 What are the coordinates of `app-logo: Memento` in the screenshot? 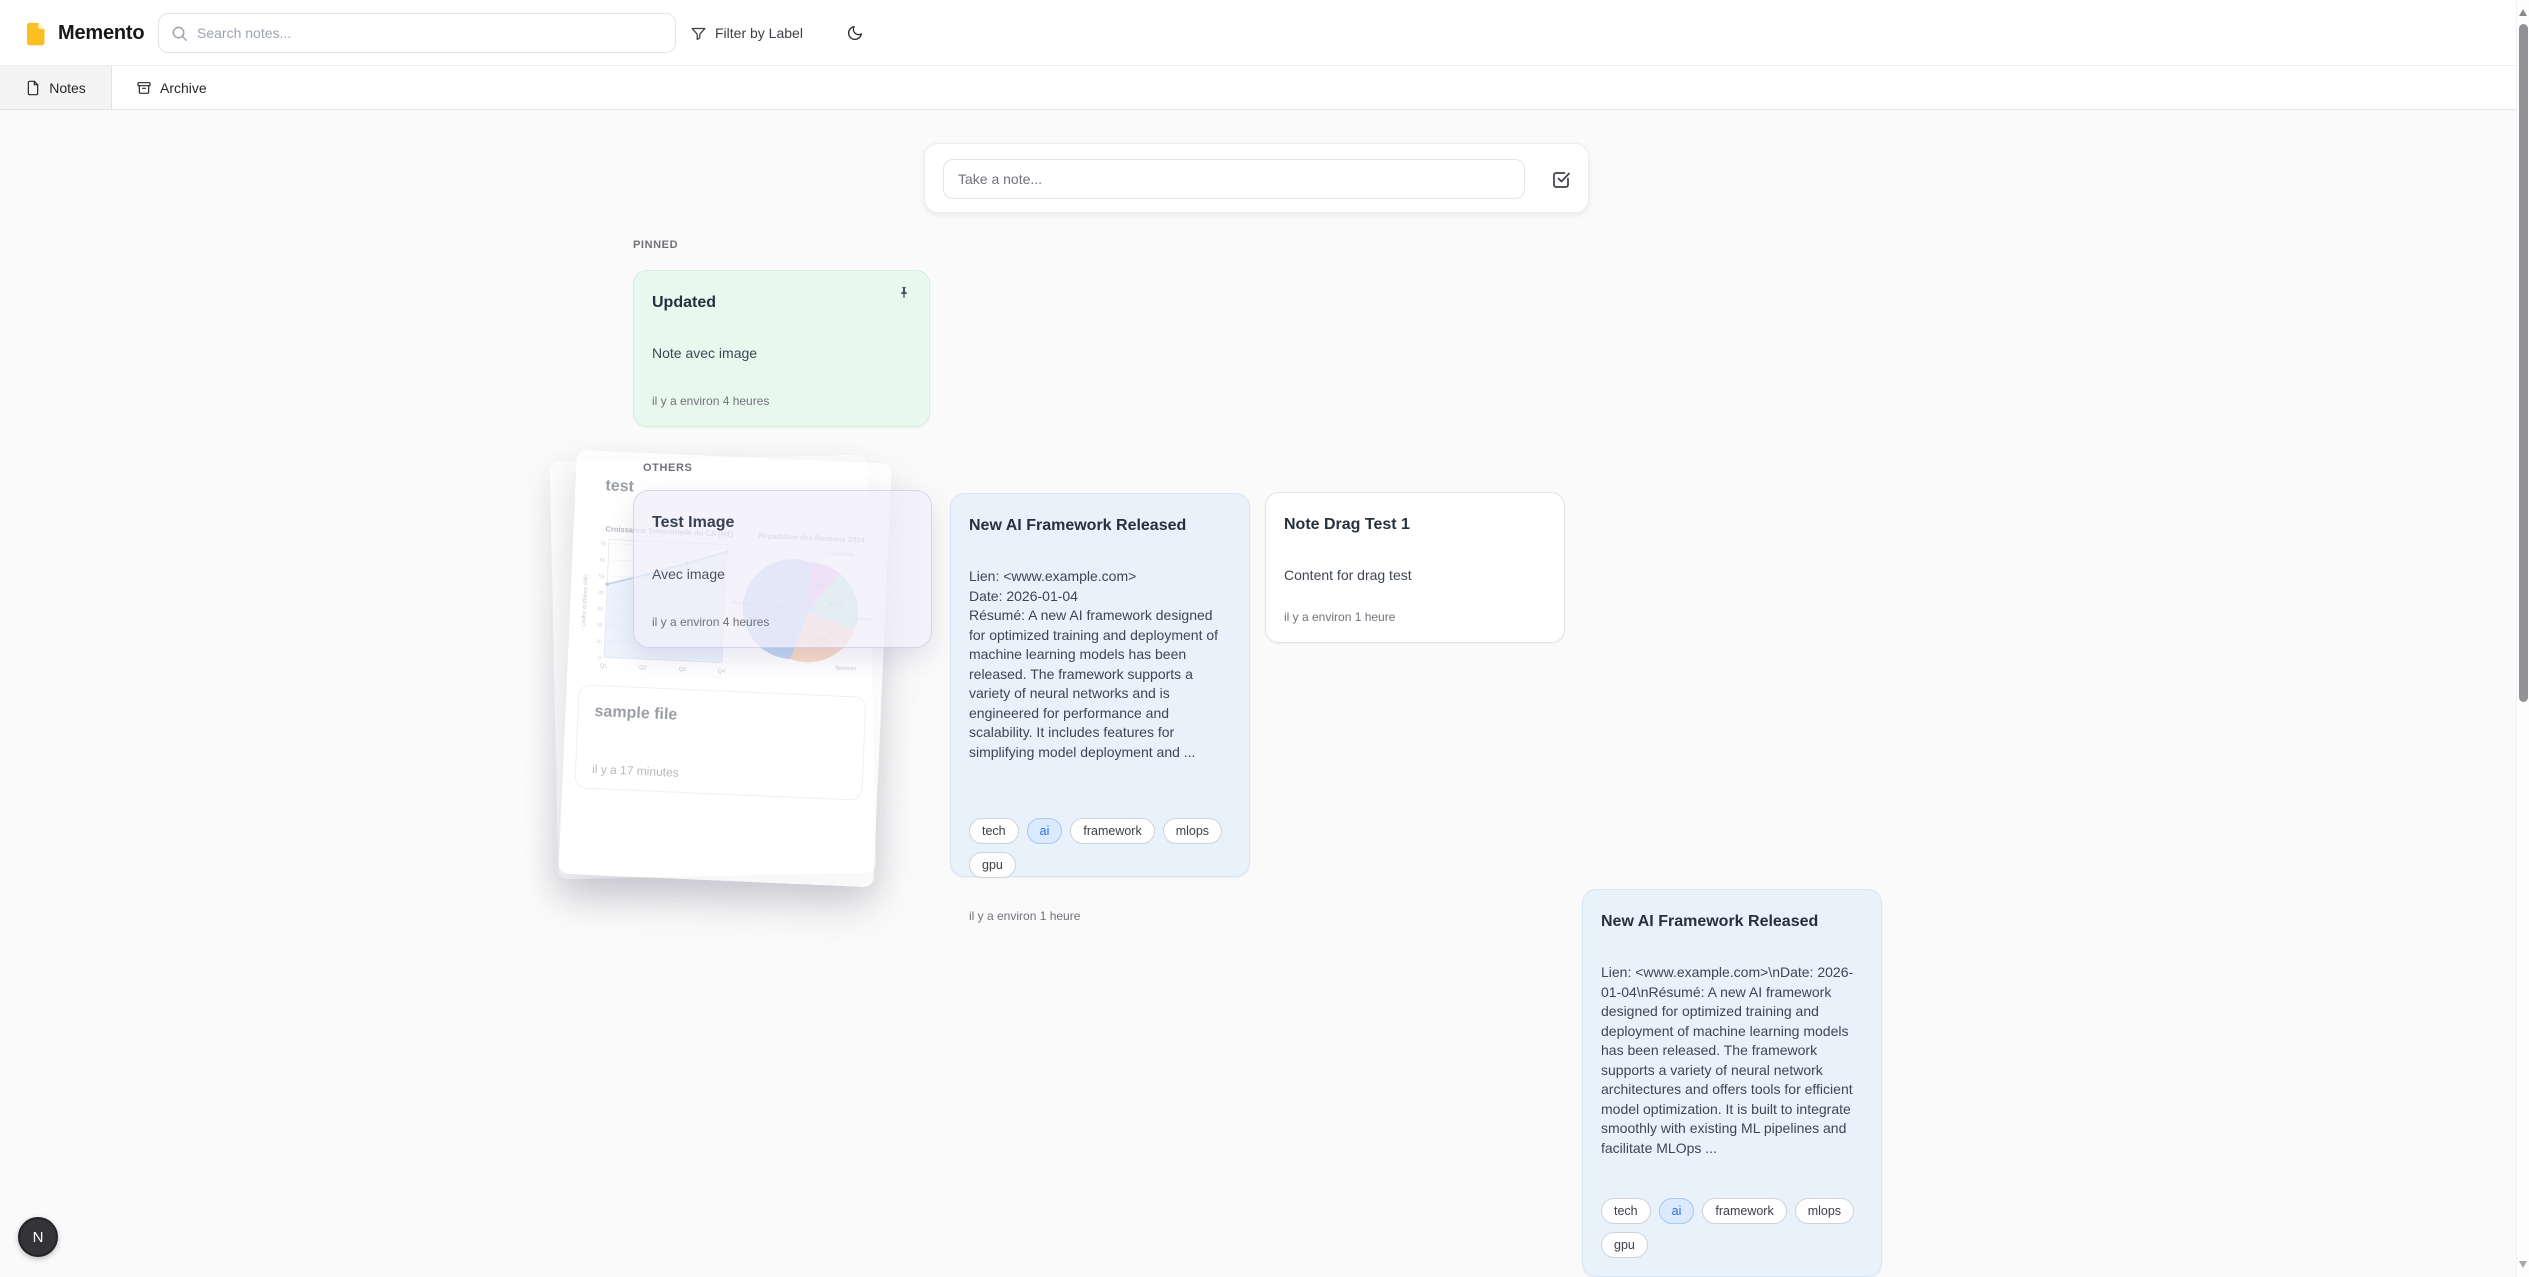 It's located at (83, 33).